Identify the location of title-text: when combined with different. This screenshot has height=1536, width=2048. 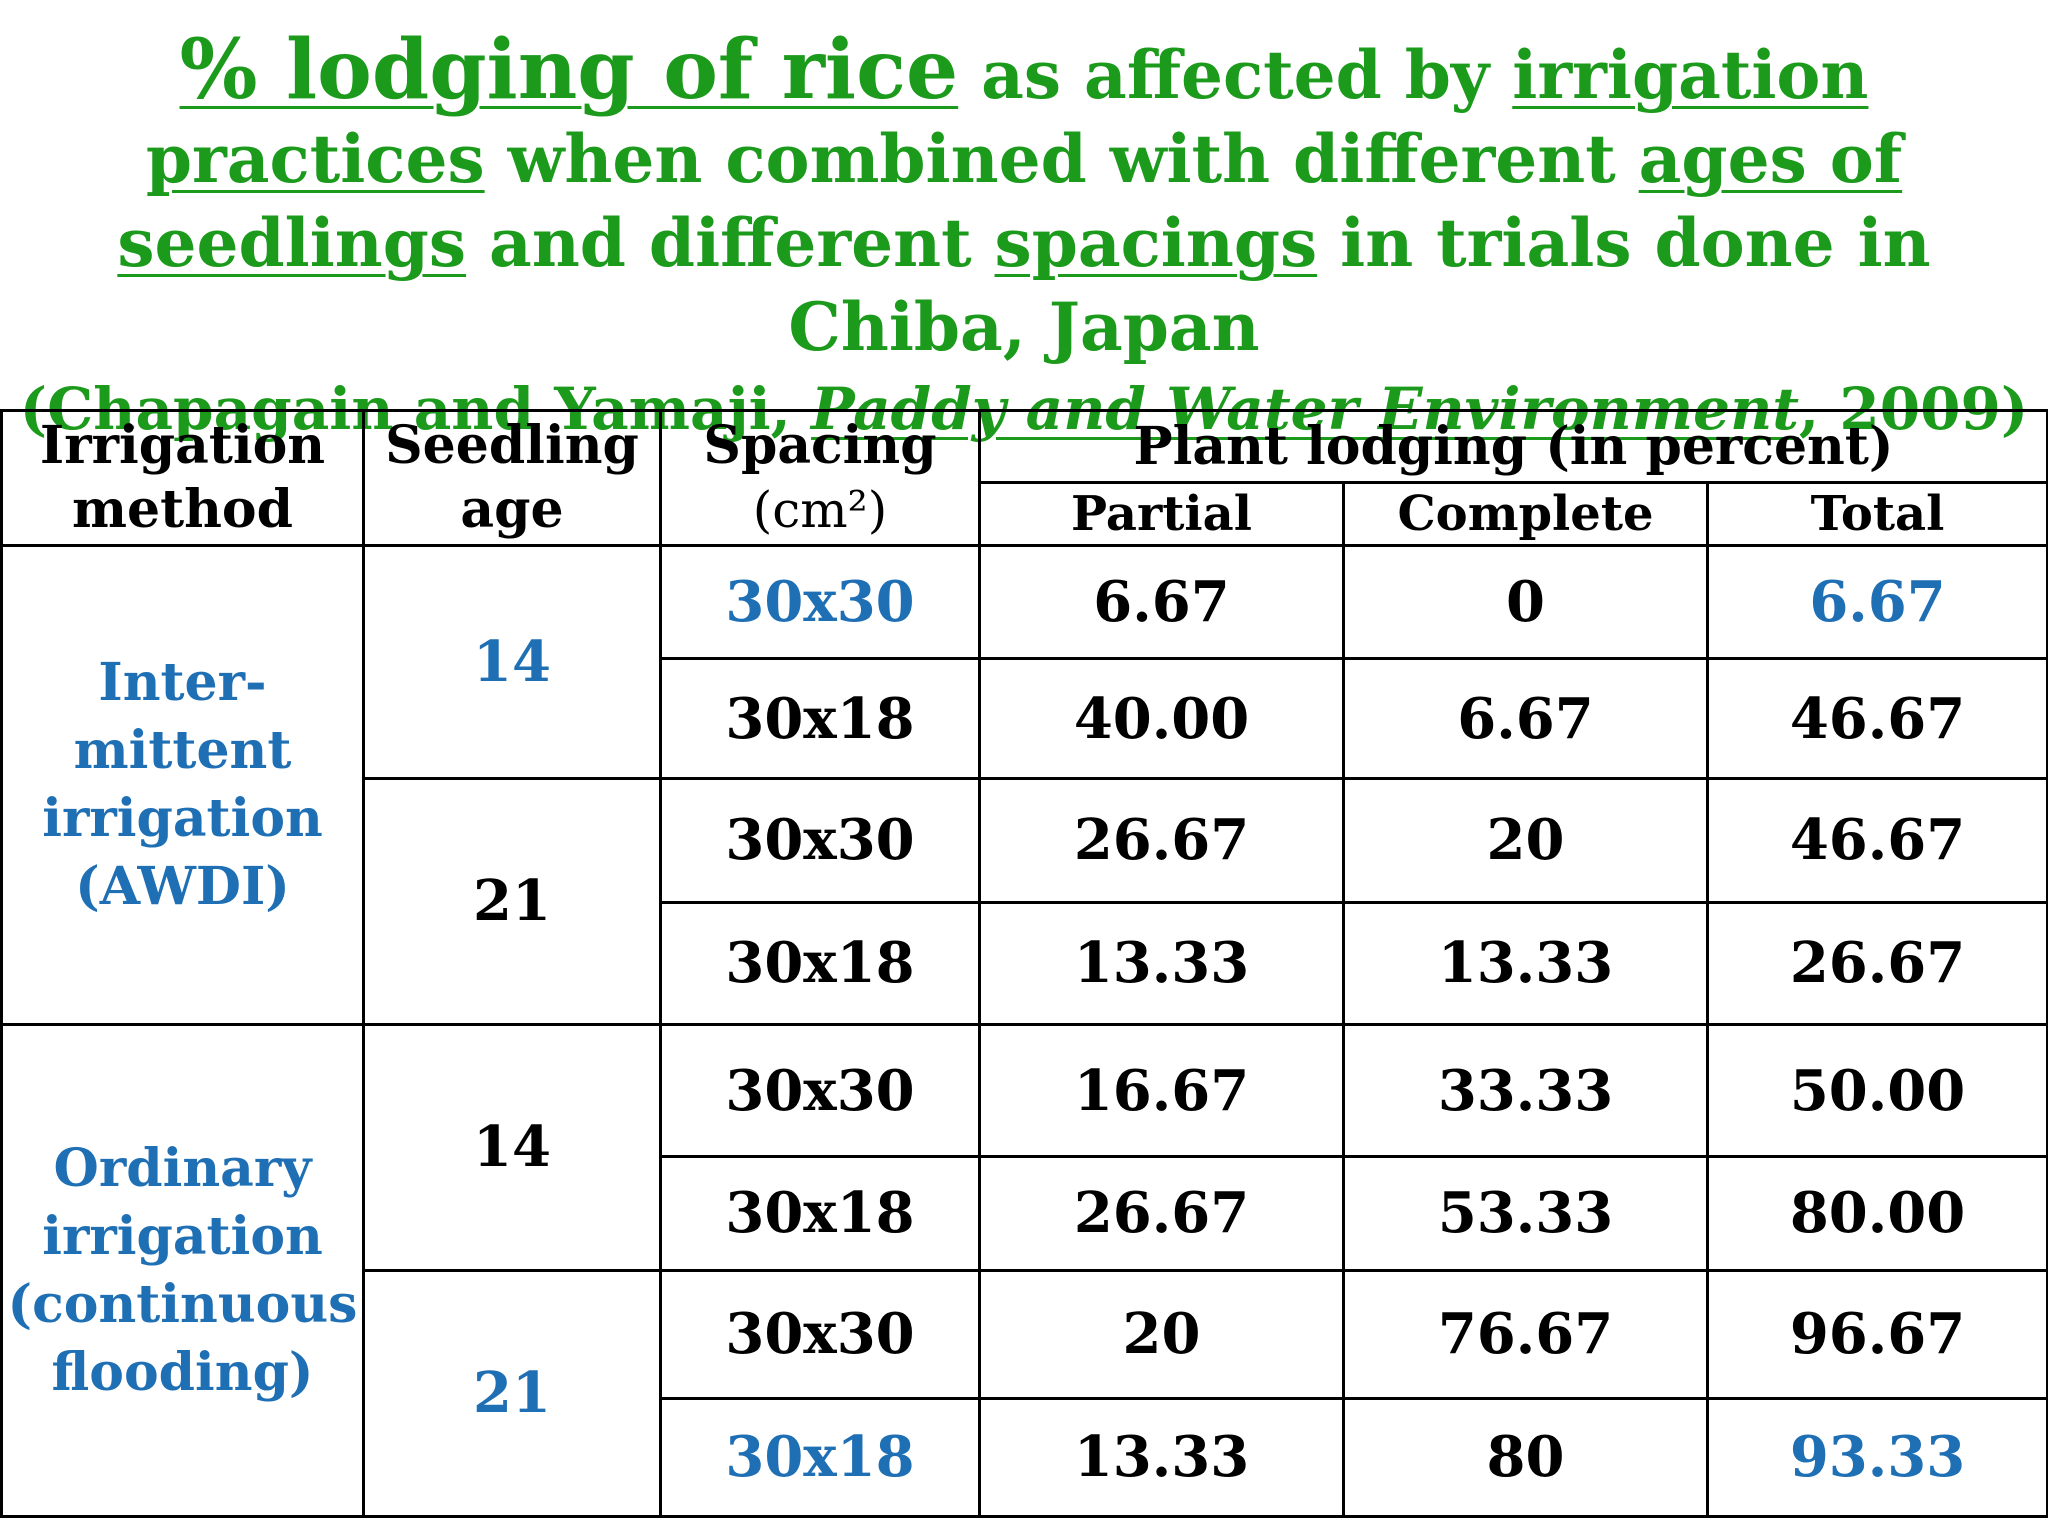
(1061, 159).